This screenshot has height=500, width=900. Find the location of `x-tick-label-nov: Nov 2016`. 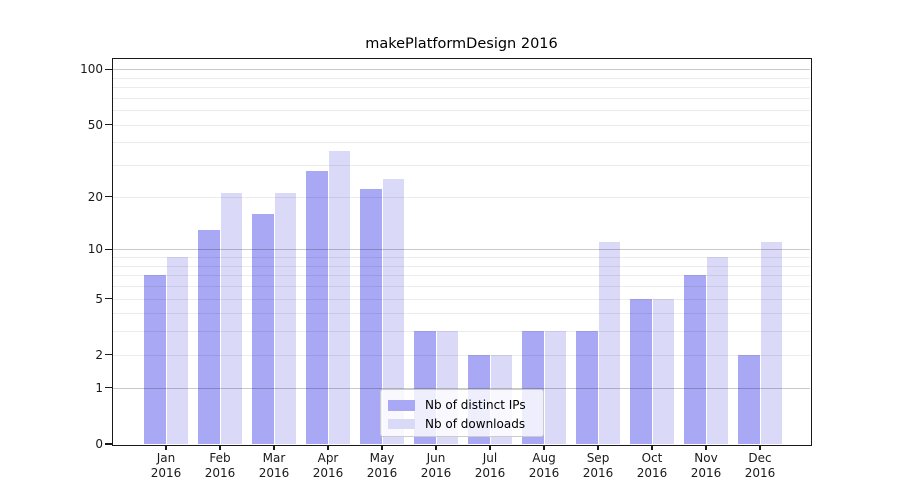

x-tick-label-nov: Nov 2016 is located at coordinates (706, 466).